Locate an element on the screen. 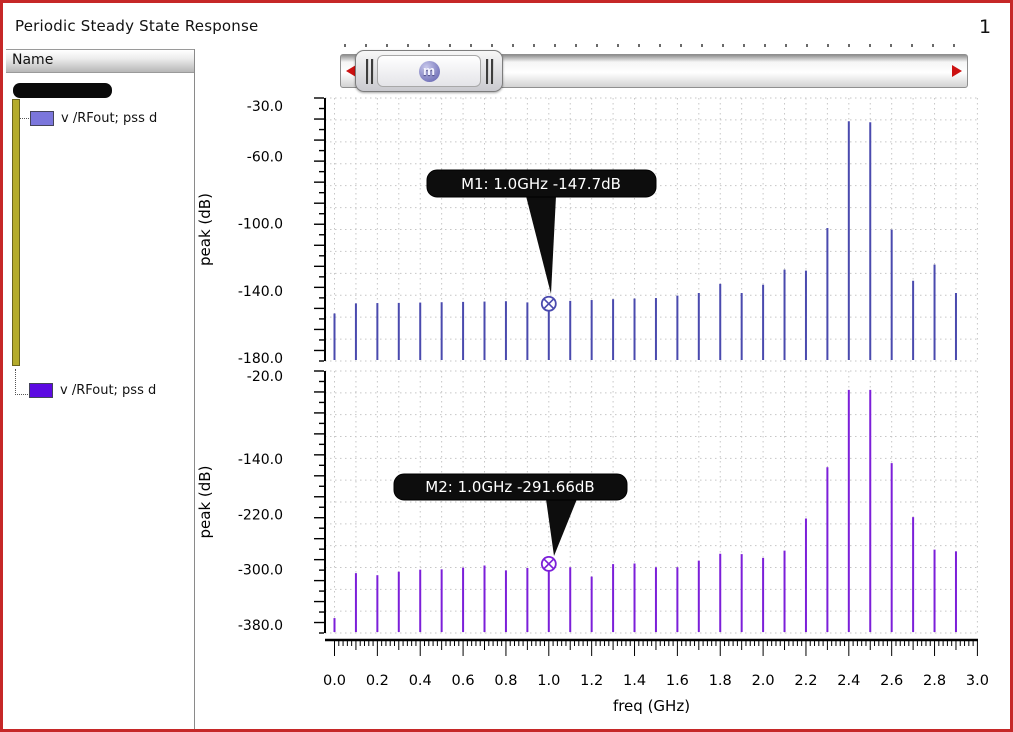 The image size is (1013, 732). x-axis-title: freq (GHz) is located at coordinates (651, 706).